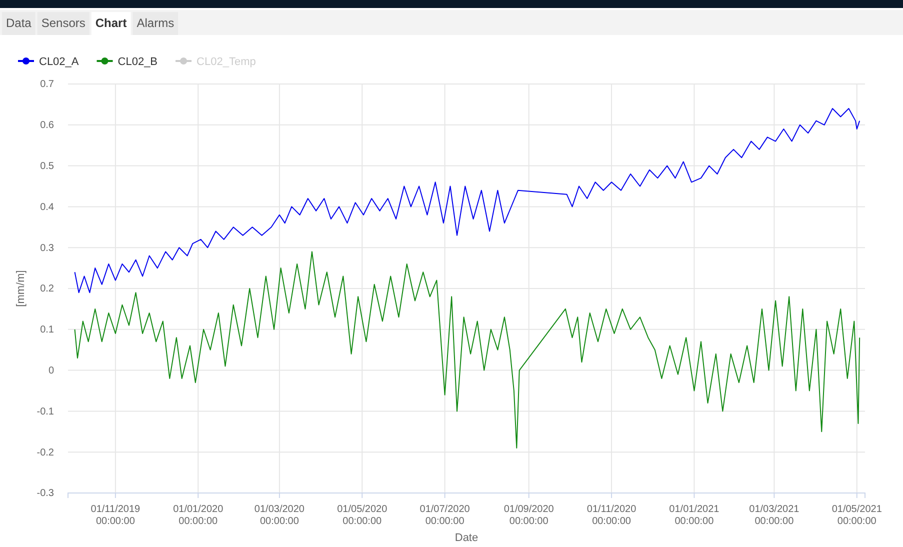 The height and width of the screenshot is (547, 903). Describe the element at coordinates (279, 516) in the screenshot. I see `x-tick-label: 01/03/2020 00:00:00` at that location.